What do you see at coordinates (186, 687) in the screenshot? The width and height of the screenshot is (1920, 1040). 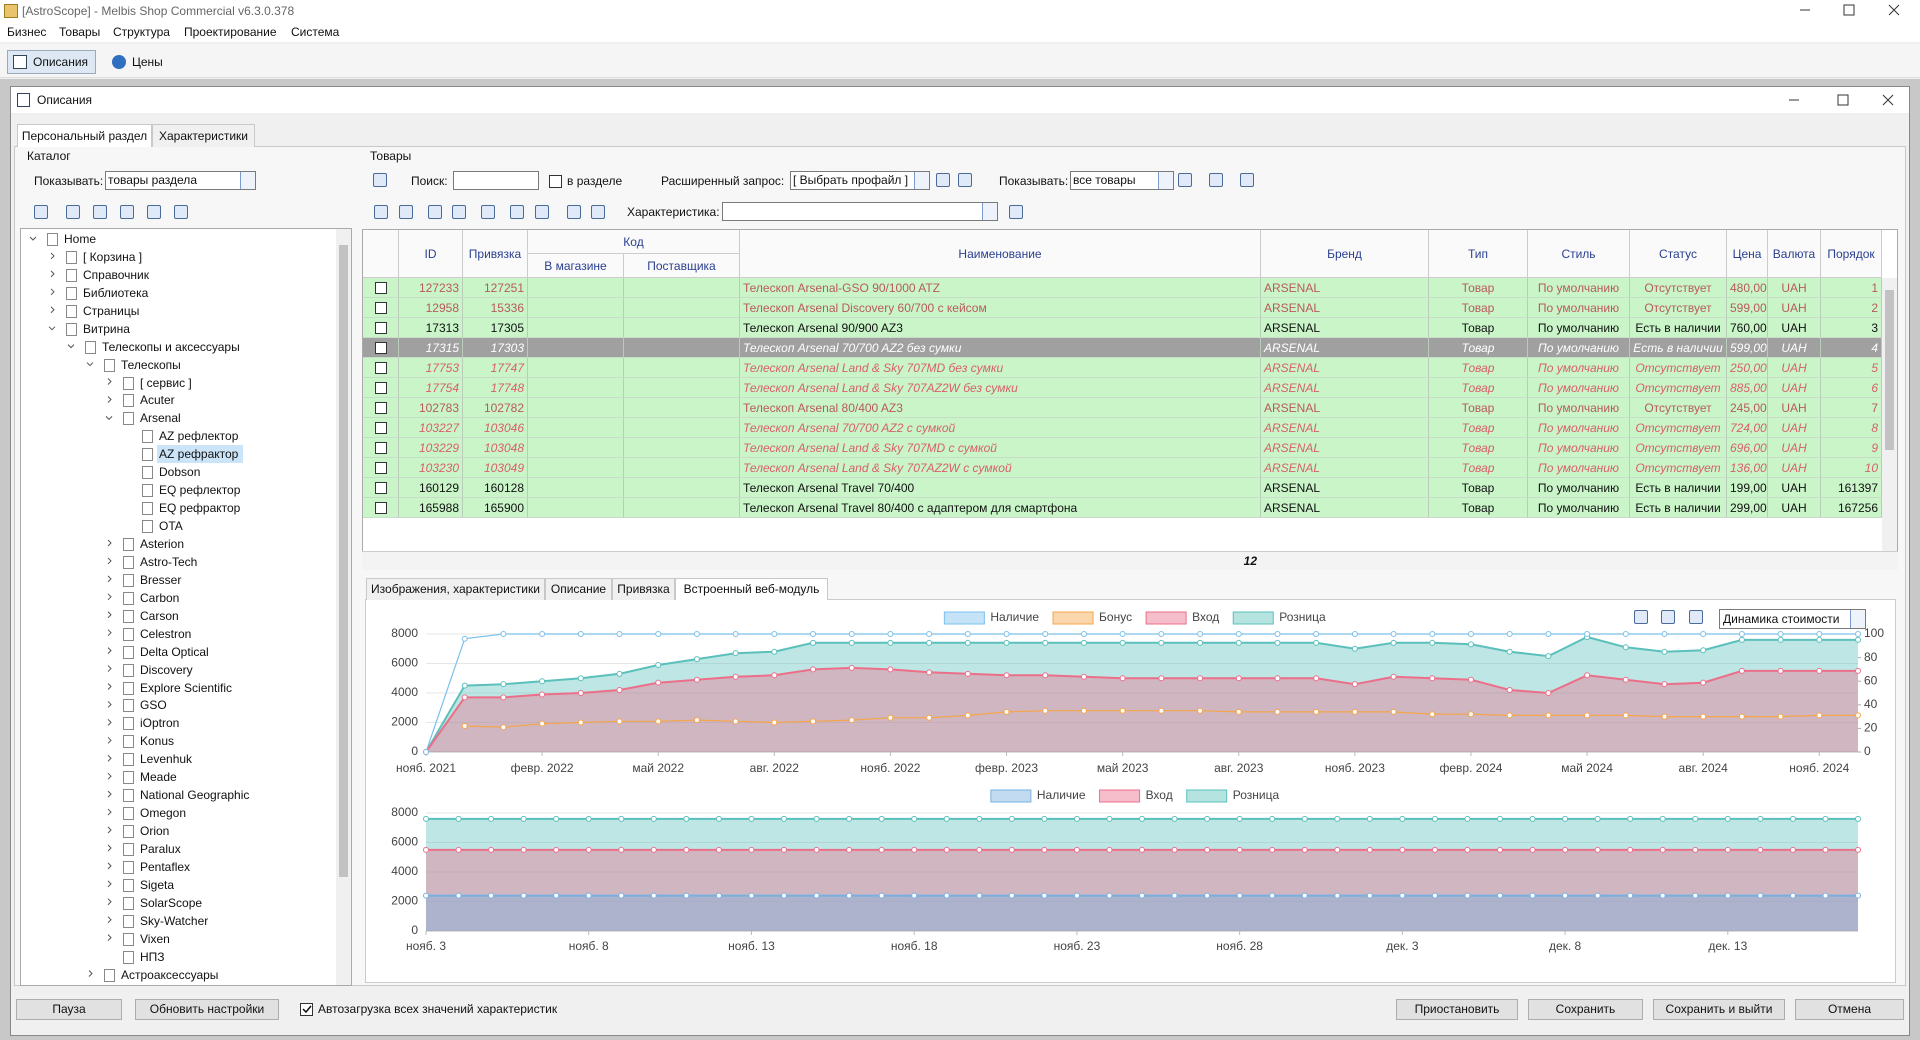 I see `tree-item: Explore Scientific` at bounding box center [186, 687].